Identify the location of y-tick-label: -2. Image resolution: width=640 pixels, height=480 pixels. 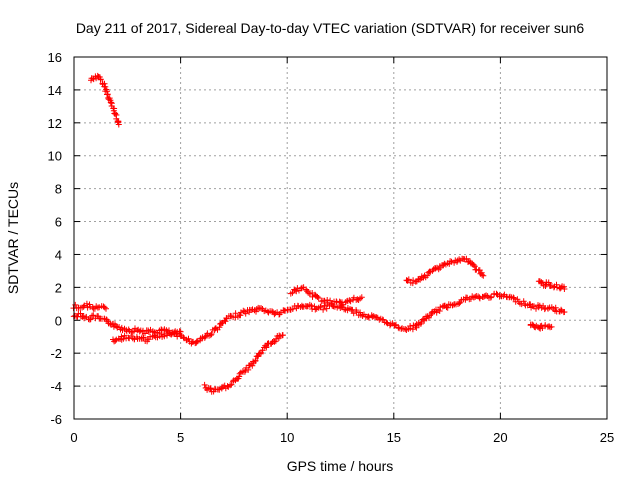
(56, 353).